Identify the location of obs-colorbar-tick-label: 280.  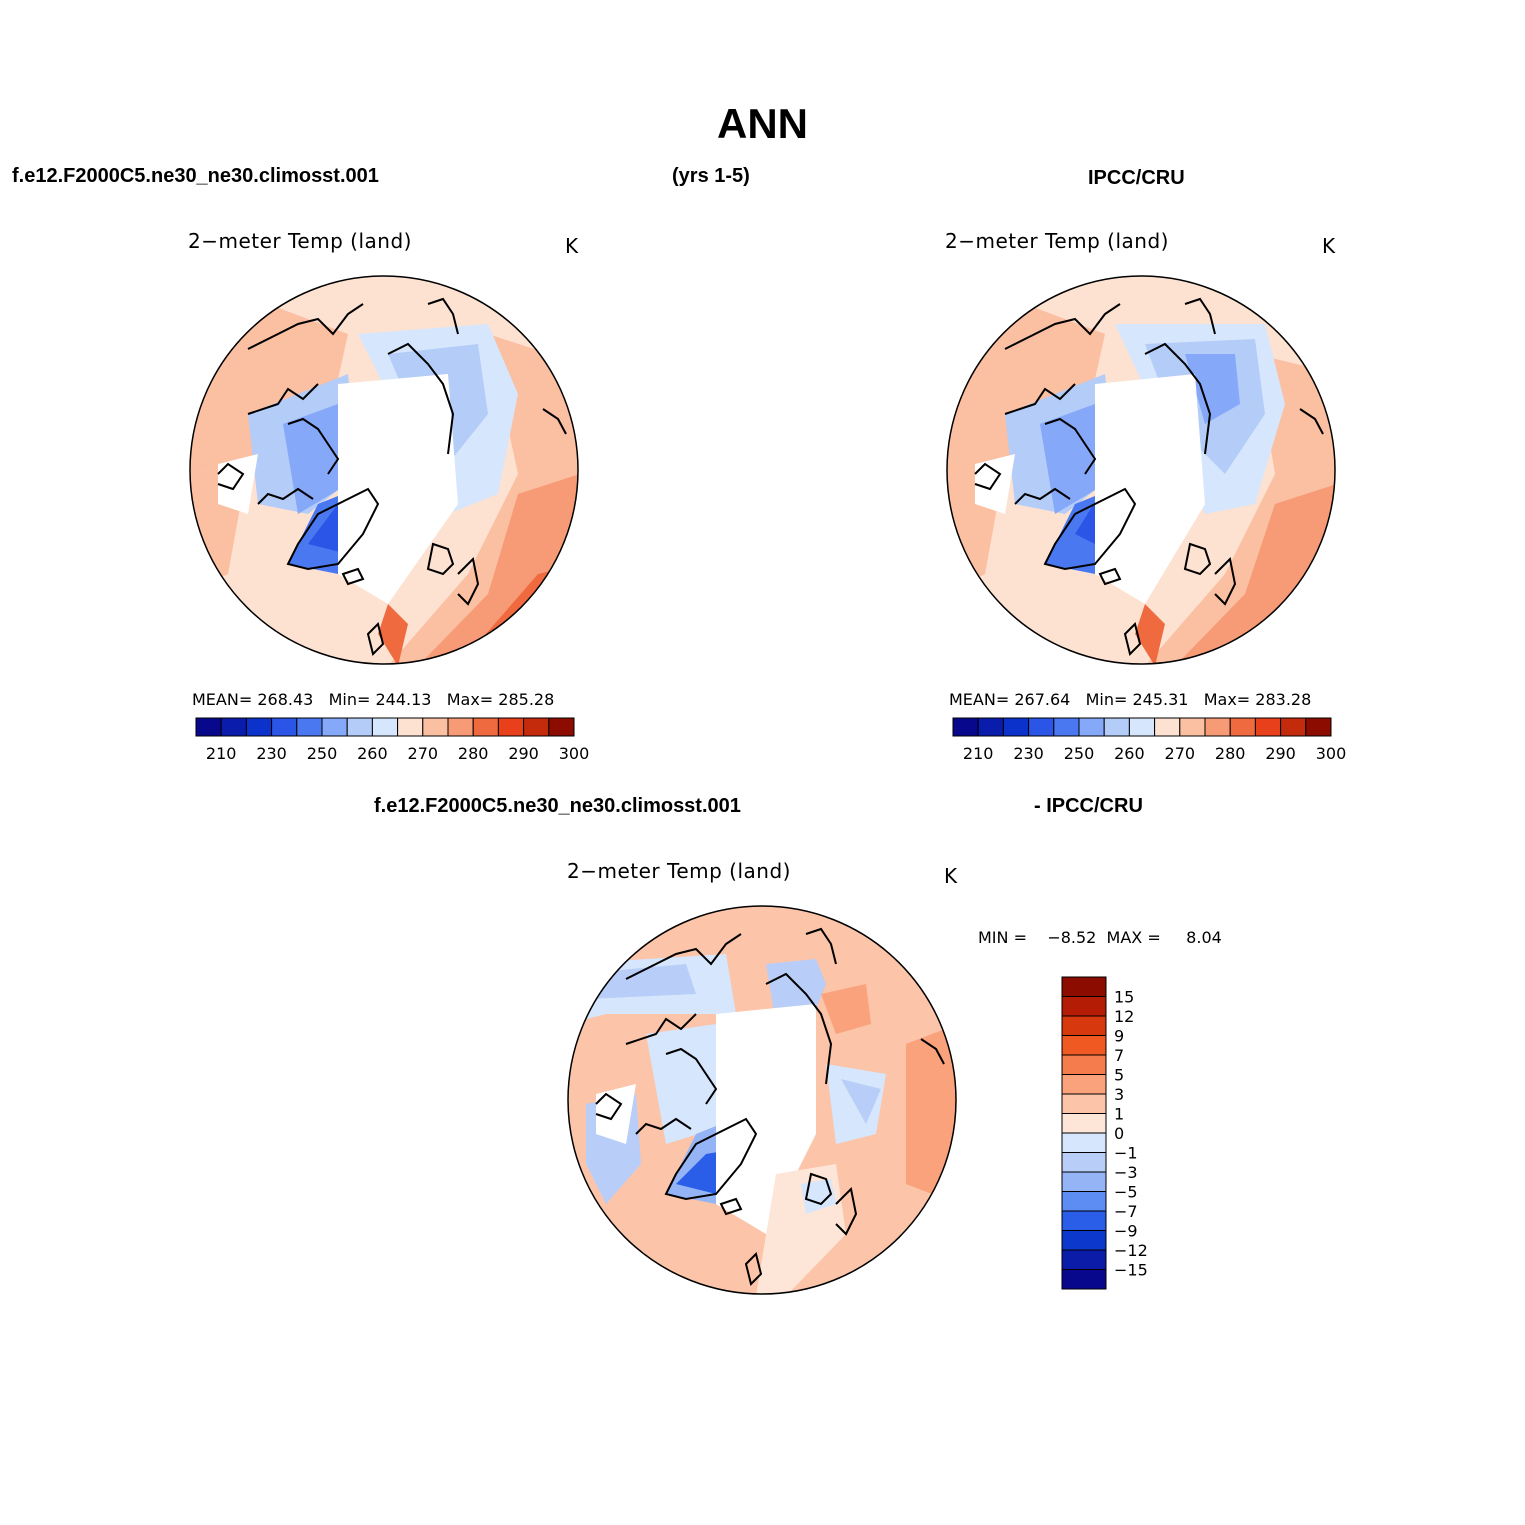
(1230, 753).